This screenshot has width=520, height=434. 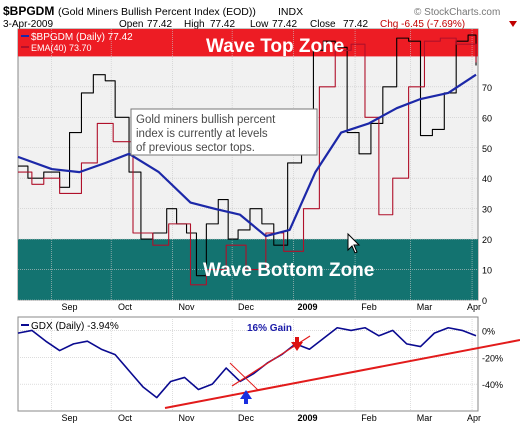 I want to click on legend-label-bpgdm: $BPGDM (Daily) 77.42, so click(x=82, y=37).